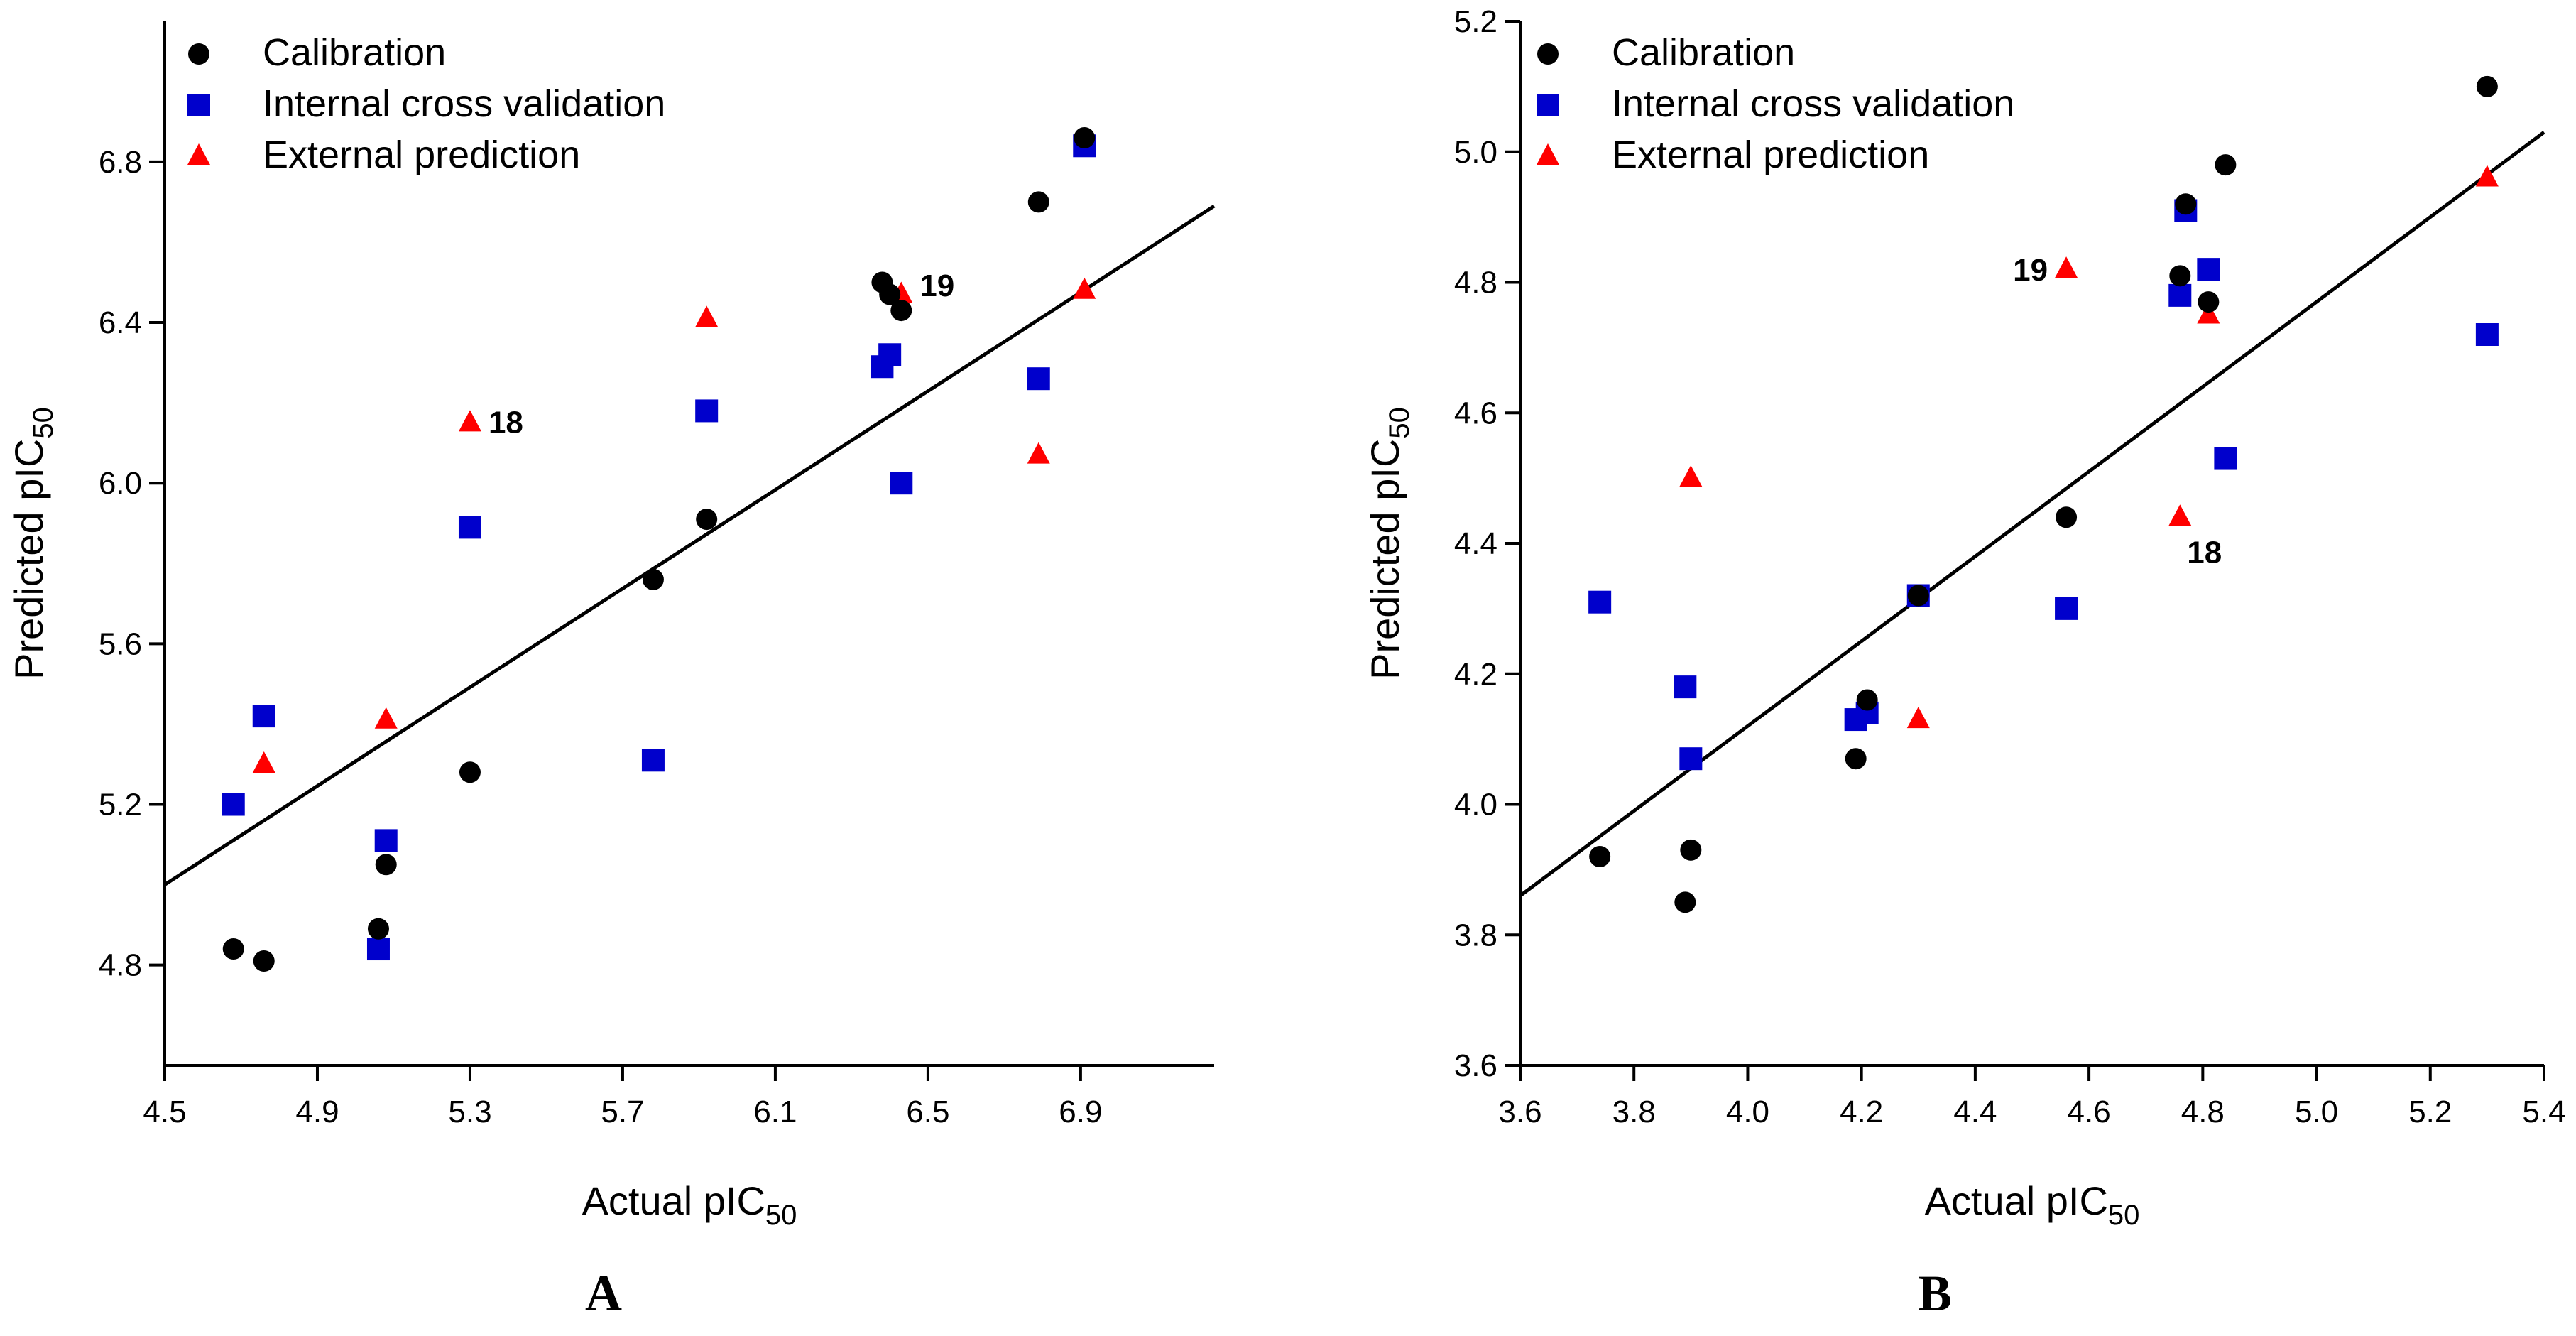 This screenshot has height=1336, width=2576. Describe the element at coordinates (2203, 1112) in the screenshot. I see `x-tick-label: 4.8` at that location.